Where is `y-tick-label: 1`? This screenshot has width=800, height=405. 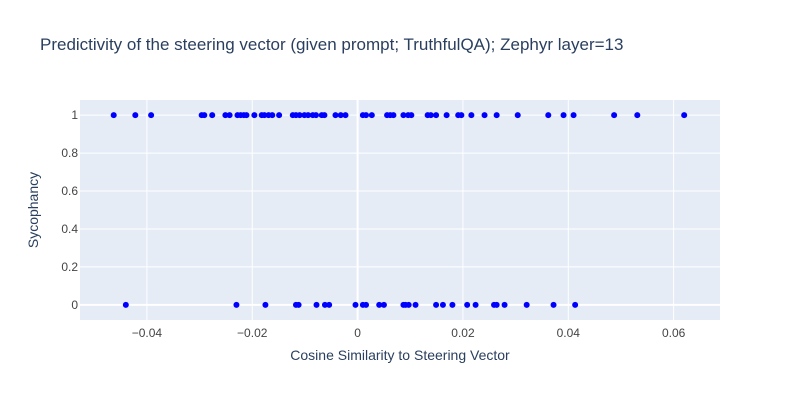
y-tick-label: 1 is located at coordinates (74, 115).